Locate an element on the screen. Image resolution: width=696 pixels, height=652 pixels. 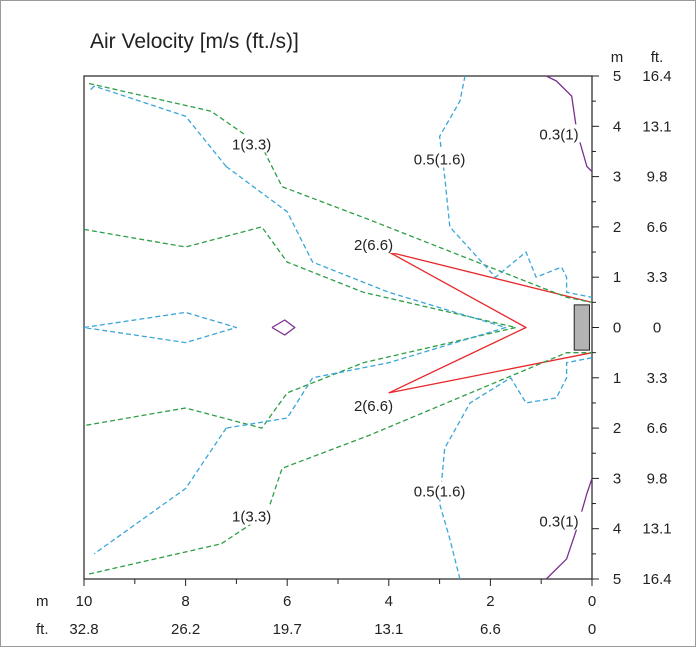
x-tick-label-ft: 32.8 is located at coordinates (83, 629).